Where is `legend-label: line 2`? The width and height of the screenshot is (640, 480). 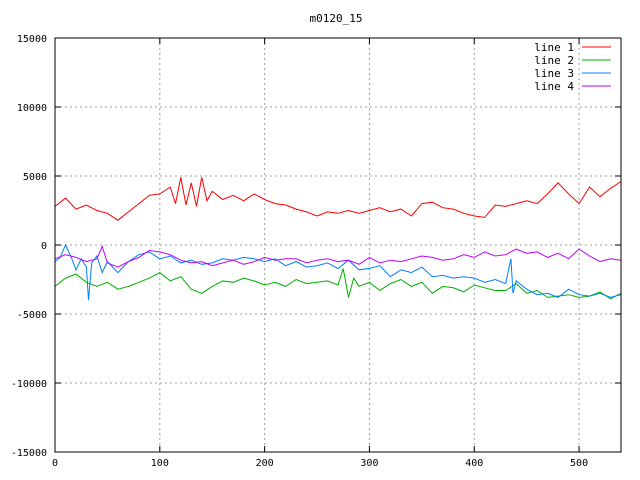 legend-label: line 2 is located at coordinates (554, 60).